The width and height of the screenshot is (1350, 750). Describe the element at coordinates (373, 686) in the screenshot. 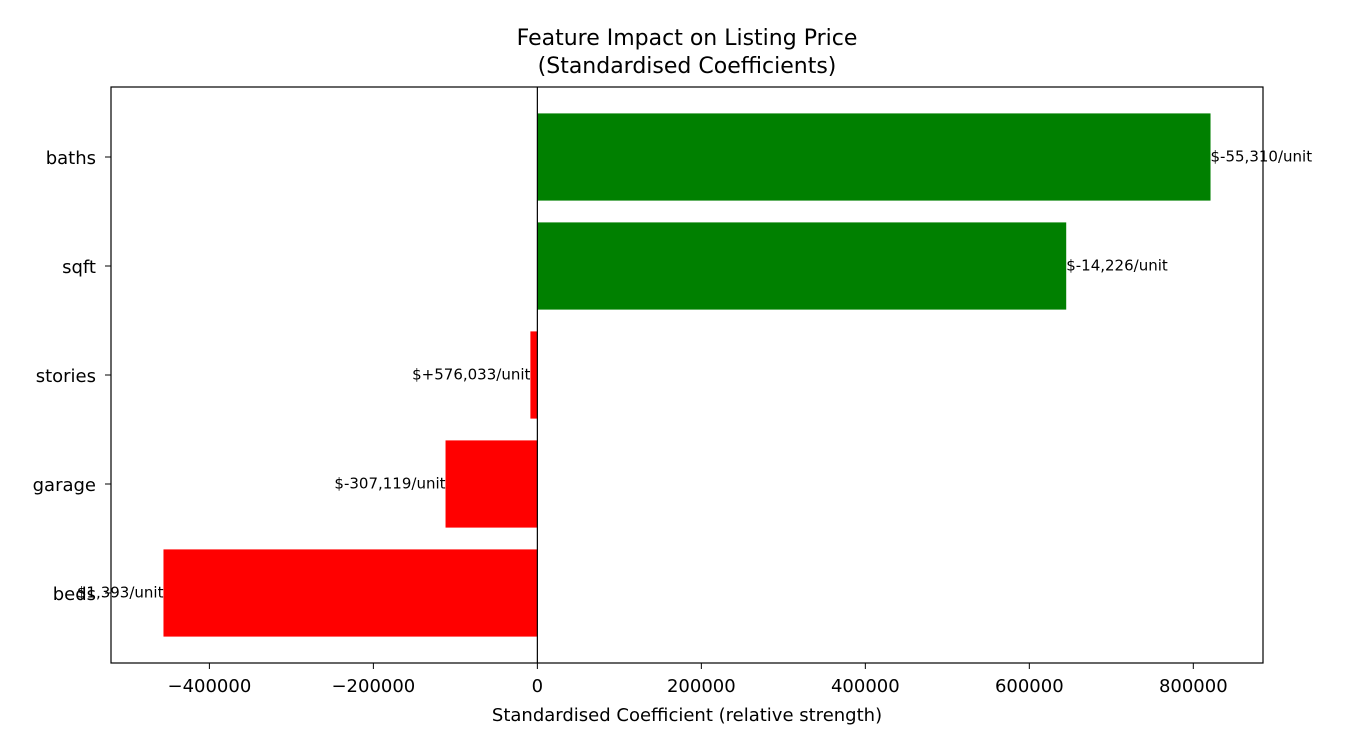

I see `x-tick-label: −200000` at that location.